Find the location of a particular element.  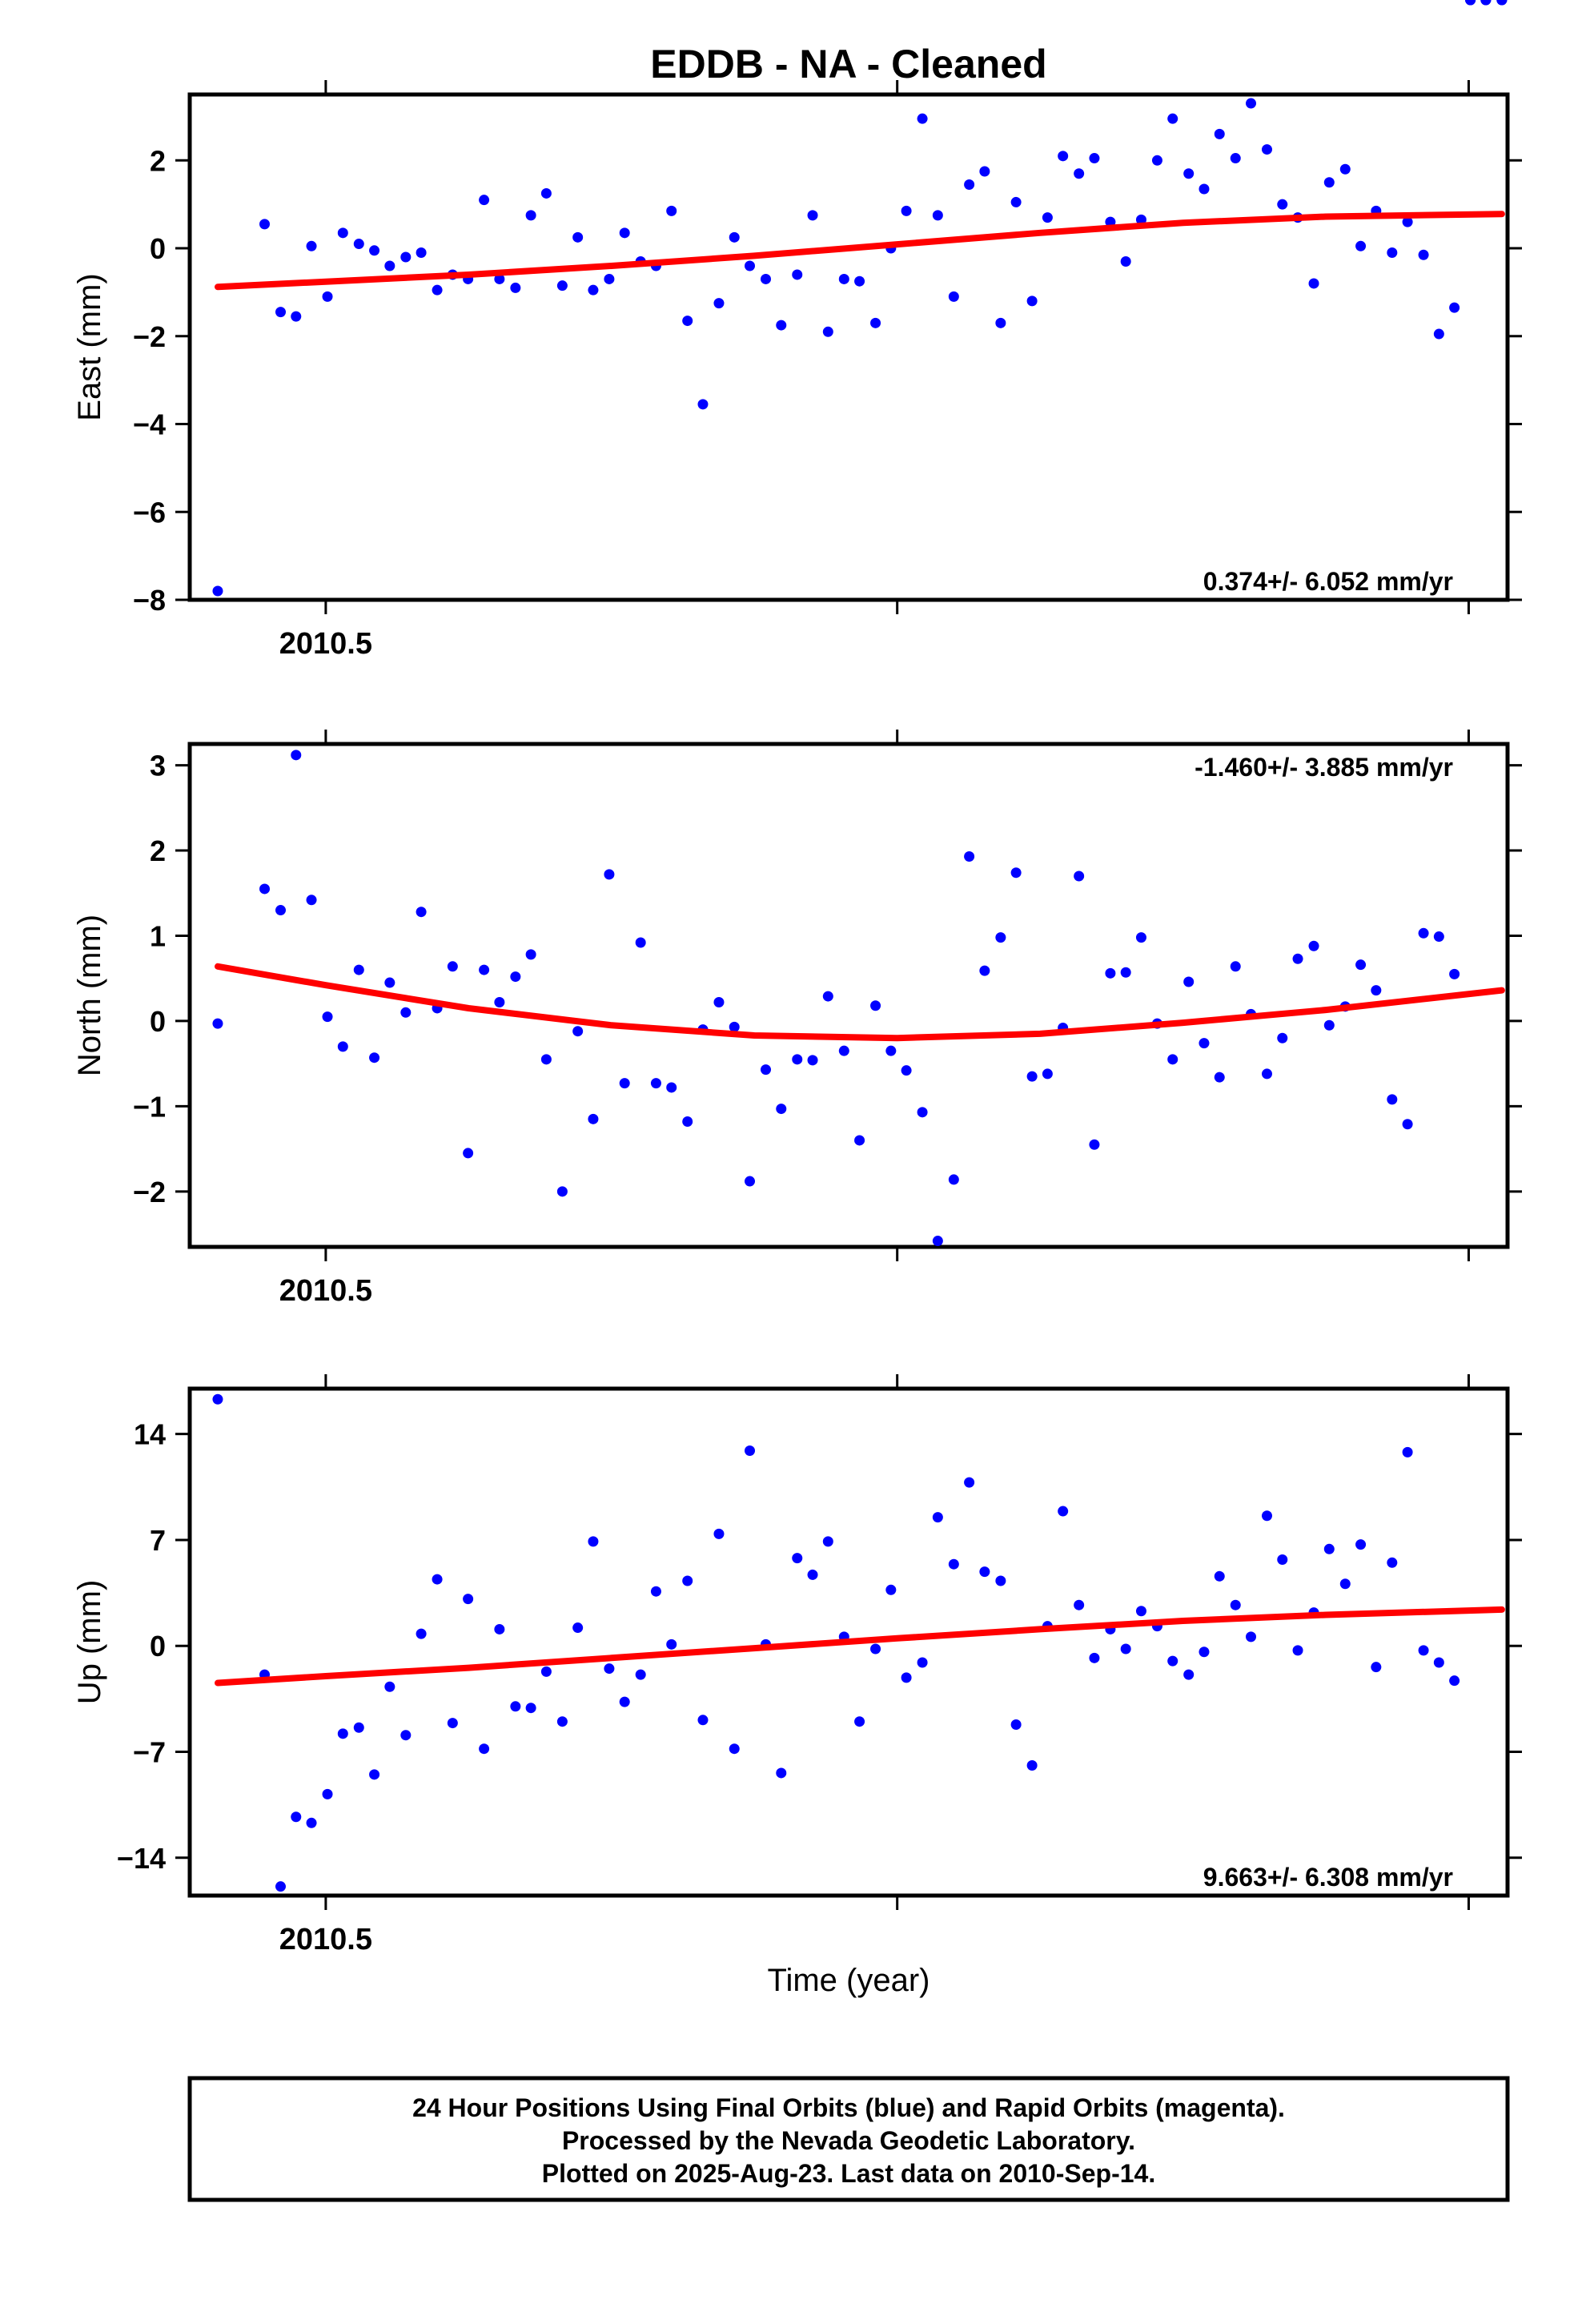

north-ytick-label: 2 is located at coordinates (158, 851).